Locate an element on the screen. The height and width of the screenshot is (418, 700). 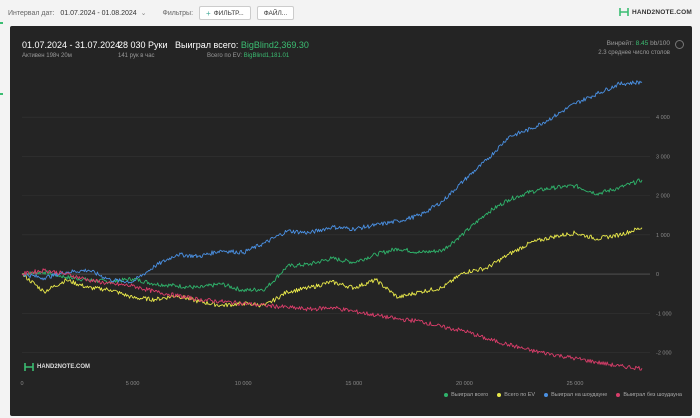
hands-value: 28 030 Руки is located at coordinates (143, 45).